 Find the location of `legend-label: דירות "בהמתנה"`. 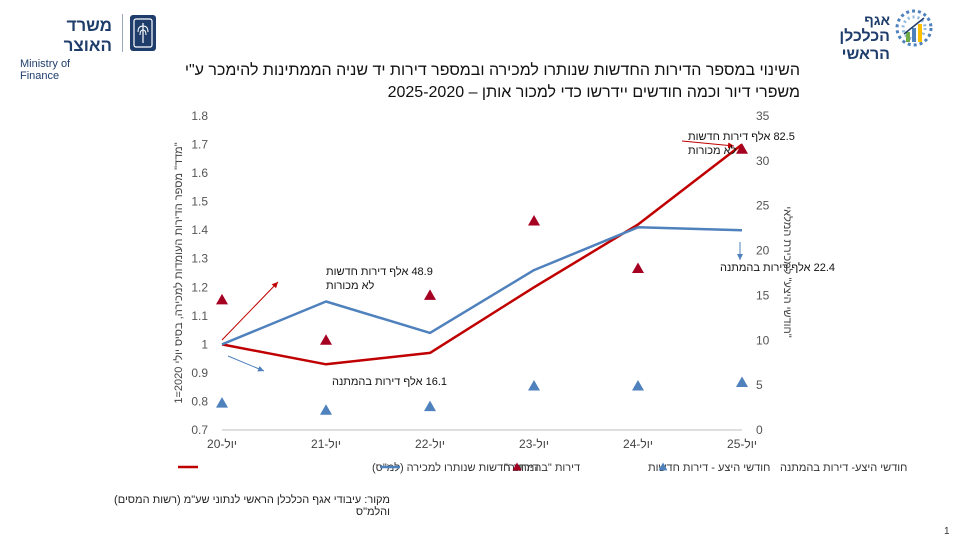

legend-label: דירות "בהמתנה" is located at coordinates (542, 468).